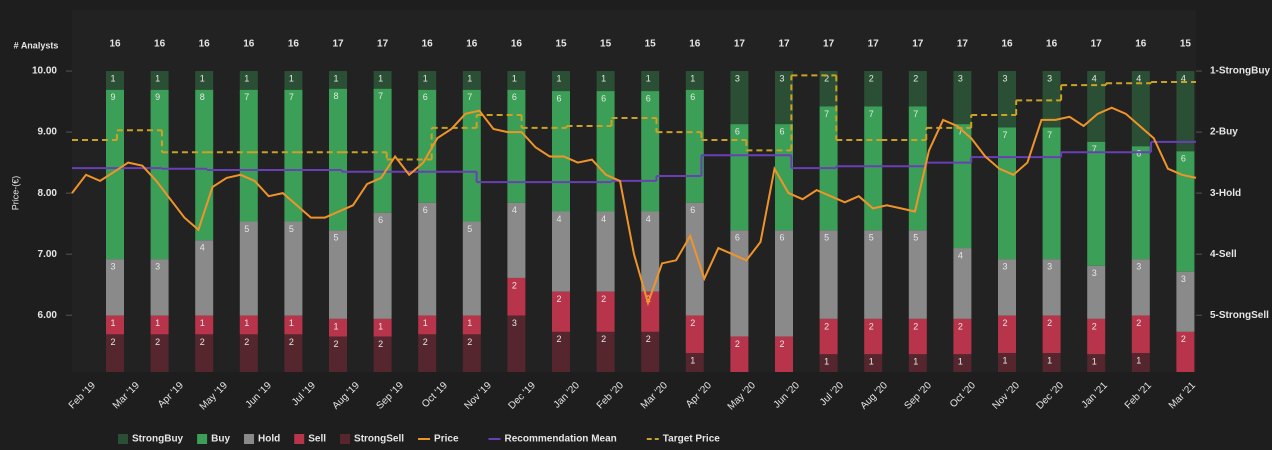  I want to click on legend-label: Price, so click(446, 439).